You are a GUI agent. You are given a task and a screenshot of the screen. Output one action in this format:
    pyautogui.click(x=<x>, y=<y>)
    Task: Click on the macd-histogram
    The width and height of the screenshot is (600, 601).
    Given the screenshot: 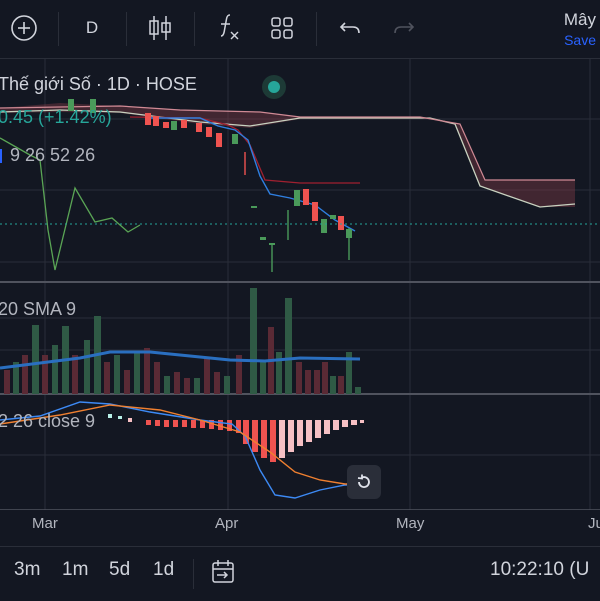 What is the action you would take?
    pyautogui.click(x=236, y=438)
    